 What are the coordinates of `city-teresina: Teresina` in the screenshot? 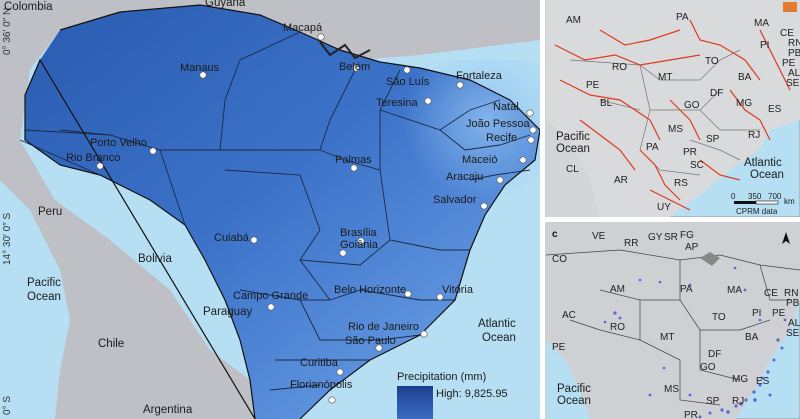 It's located at (397, 103).